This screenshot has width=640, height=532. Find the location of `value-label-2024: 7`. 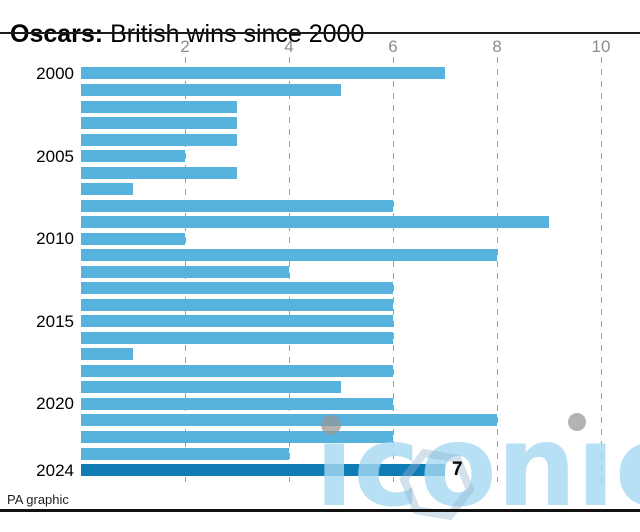

value-label-2024: 7 is located at coordinates (457, 469).